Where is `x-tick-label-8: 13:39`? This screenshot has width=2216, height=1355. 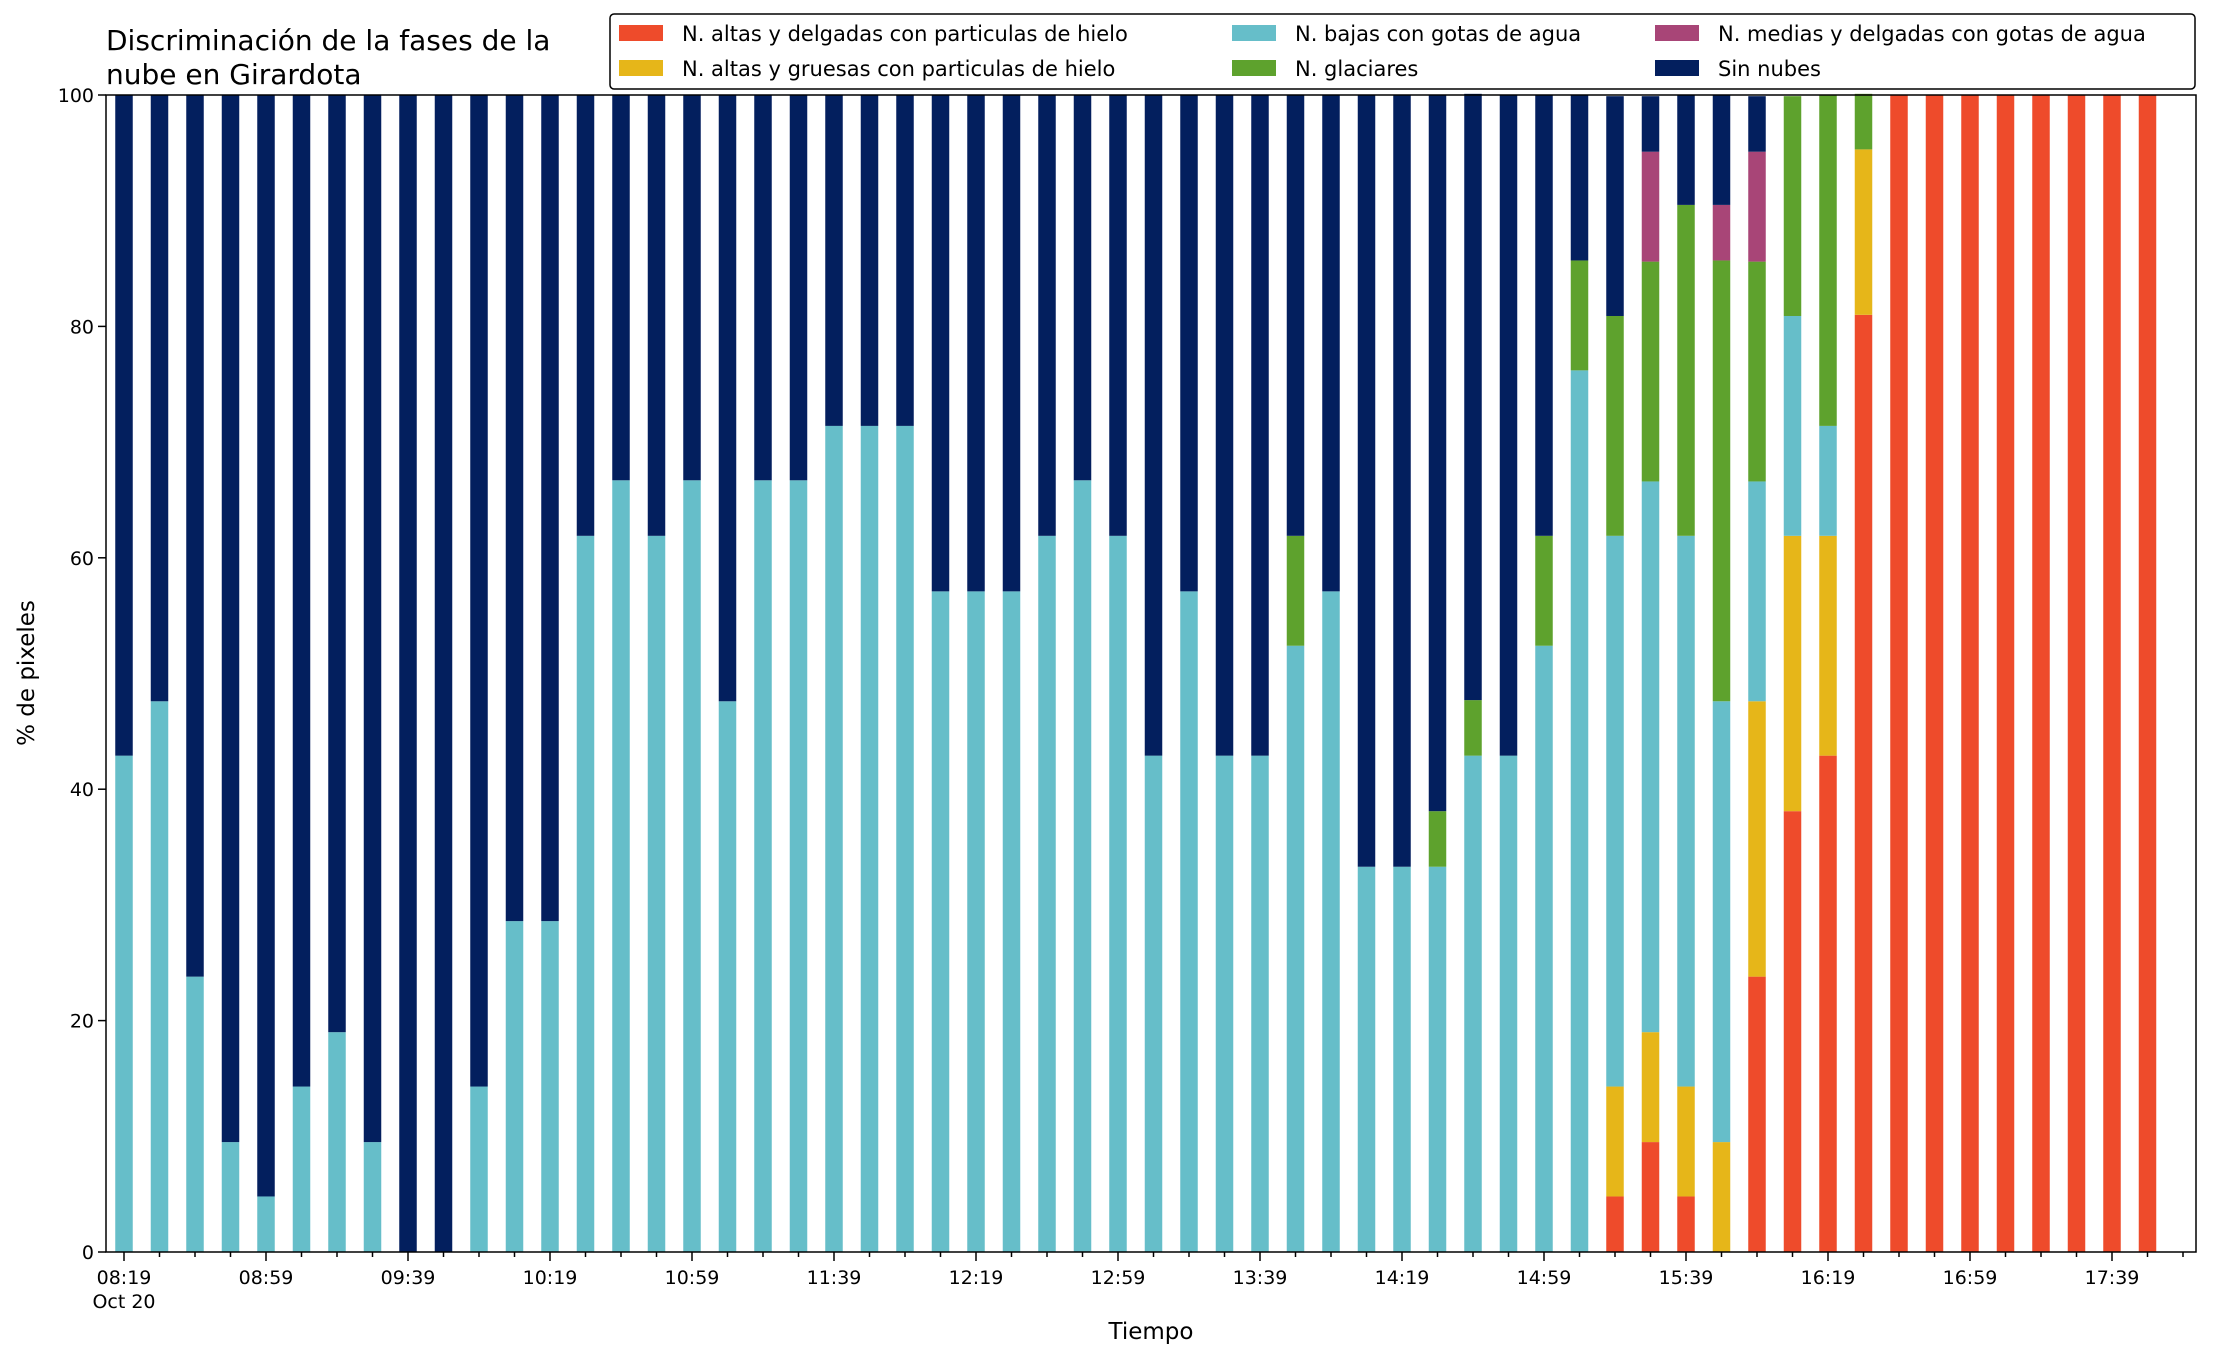 x-tick-label-8: 13:39 is located at coordinates (1260, 1278).